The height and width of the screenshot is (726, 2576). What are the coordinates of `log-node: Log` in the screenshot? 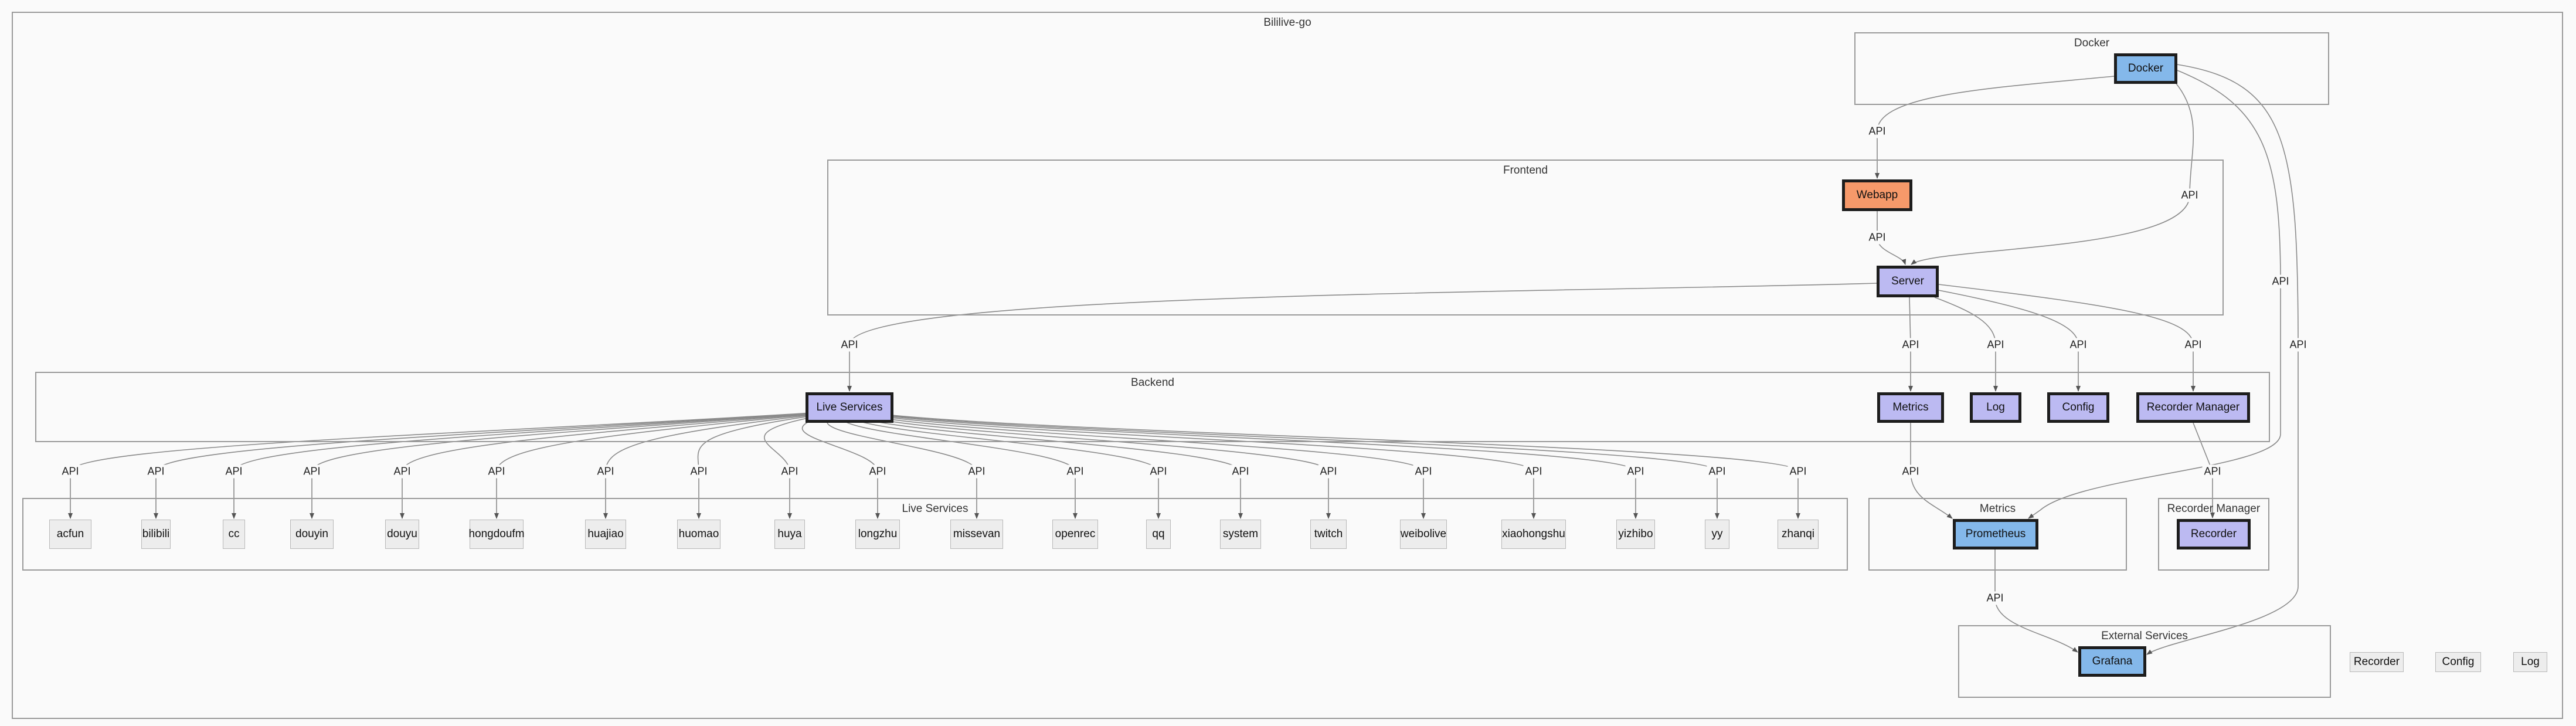 It's located at (1996, 407).